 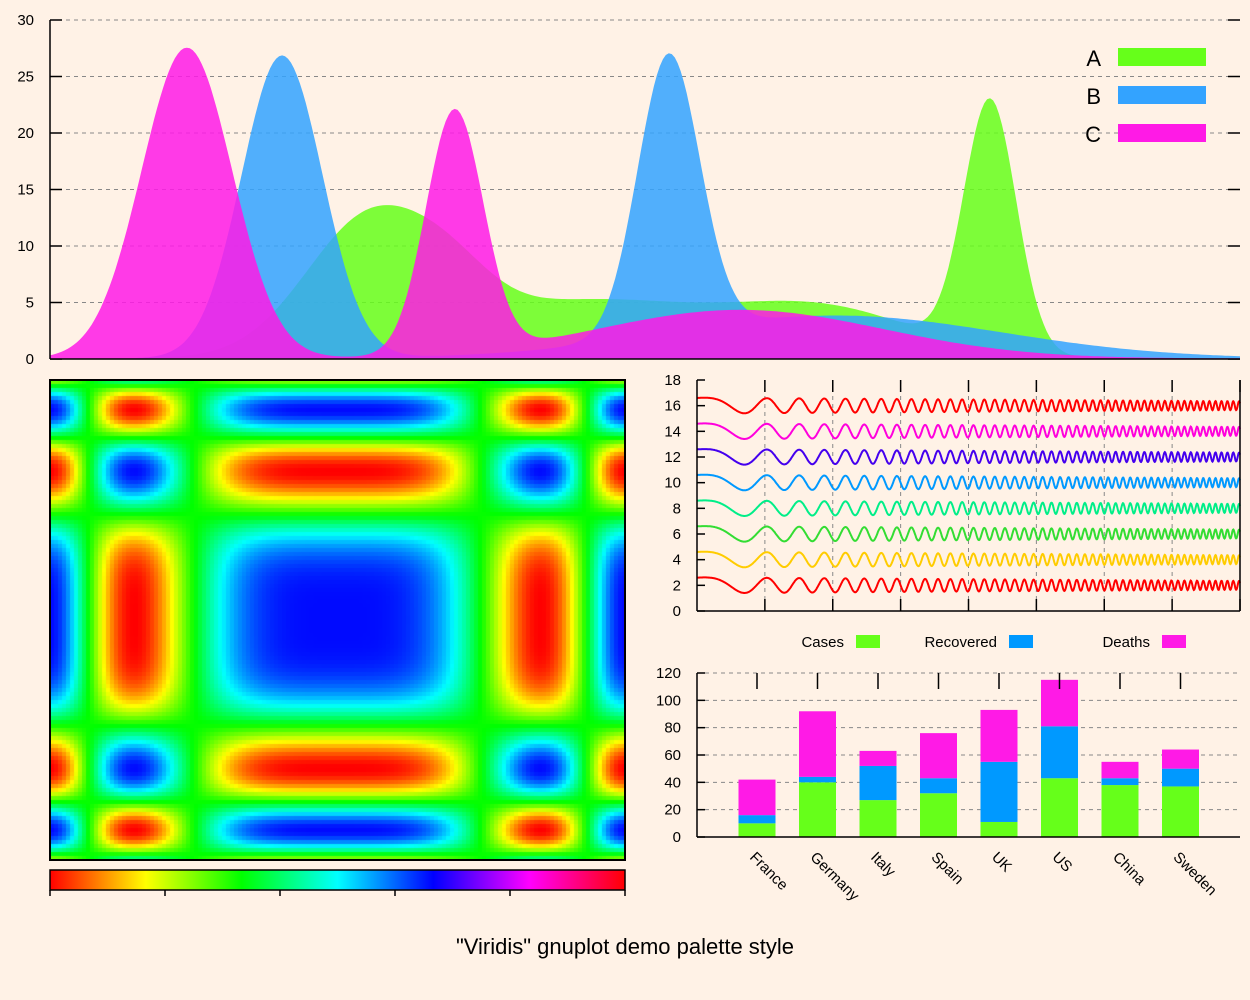 What do you see at coordinates (672, 782) in the screenshot?
I see `y-tick-label: 40` at bounding box center [672, 782].